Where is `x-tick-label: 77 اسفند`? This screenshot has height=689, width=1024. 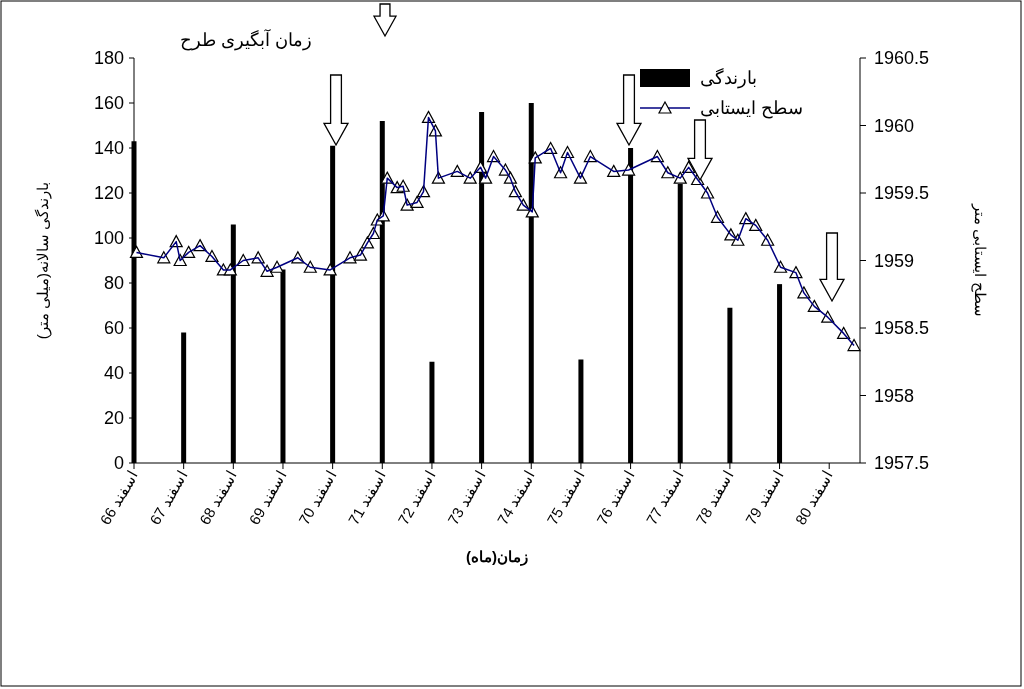 x-tick-label: 77 اسفند is located at coordinates (664, 498).